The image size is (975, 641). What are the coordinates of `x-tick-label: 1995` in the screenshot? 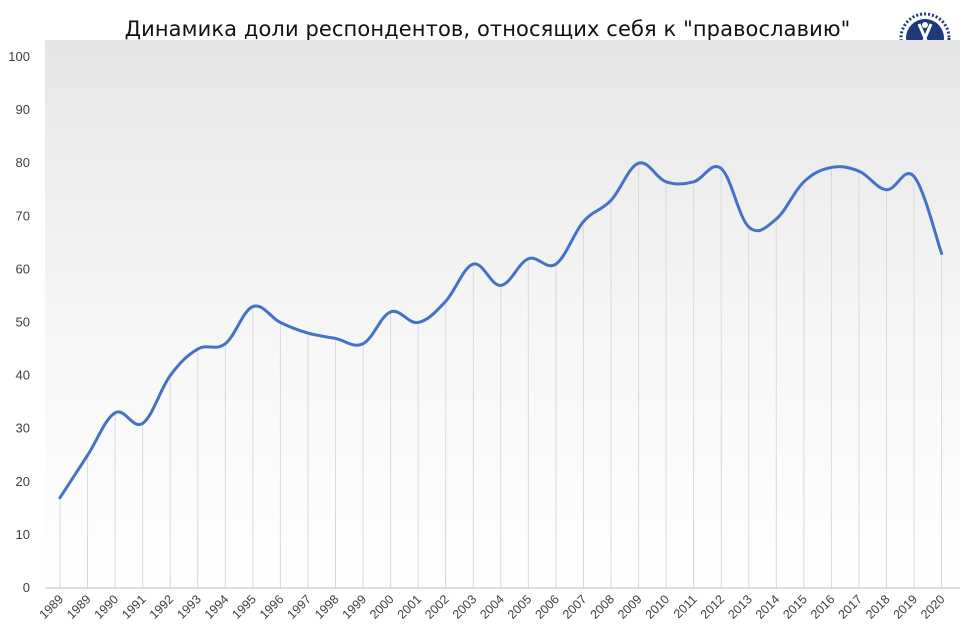 It's located at (244, 607).